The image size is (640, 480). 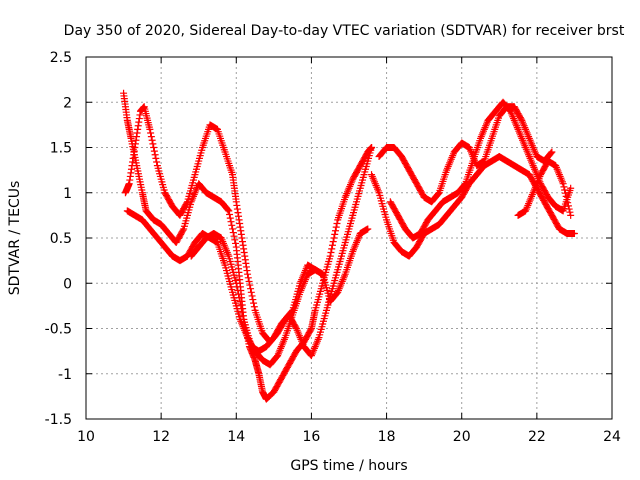 I want to click on y-tick-label: -0.5, so click(x=58, y=330).